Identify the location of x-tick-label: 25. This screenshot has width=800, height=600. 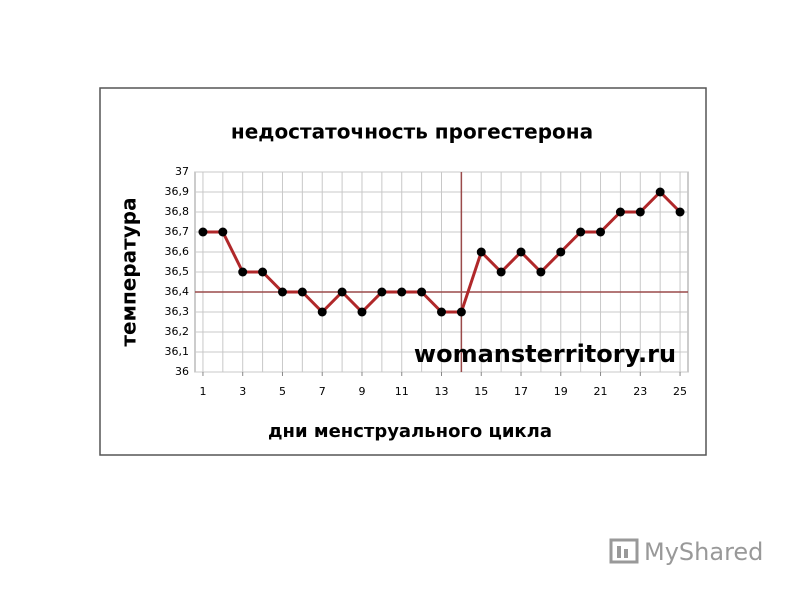
(680, 391).